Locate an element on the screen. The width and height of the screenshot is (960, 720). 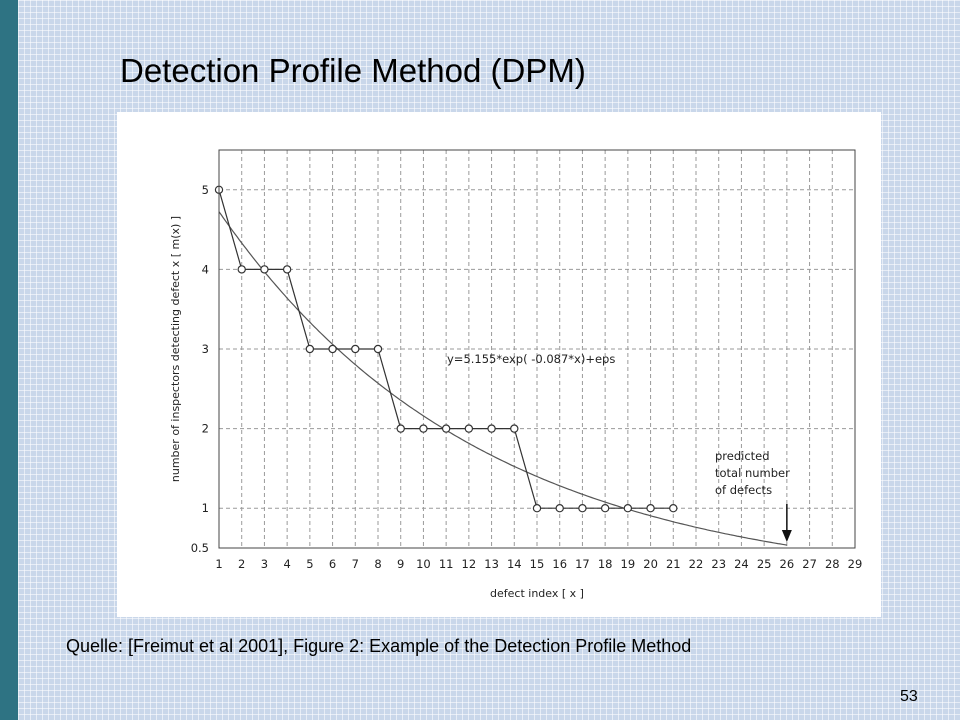
x-tick-label: 18 is located at coordinates (605, 564).